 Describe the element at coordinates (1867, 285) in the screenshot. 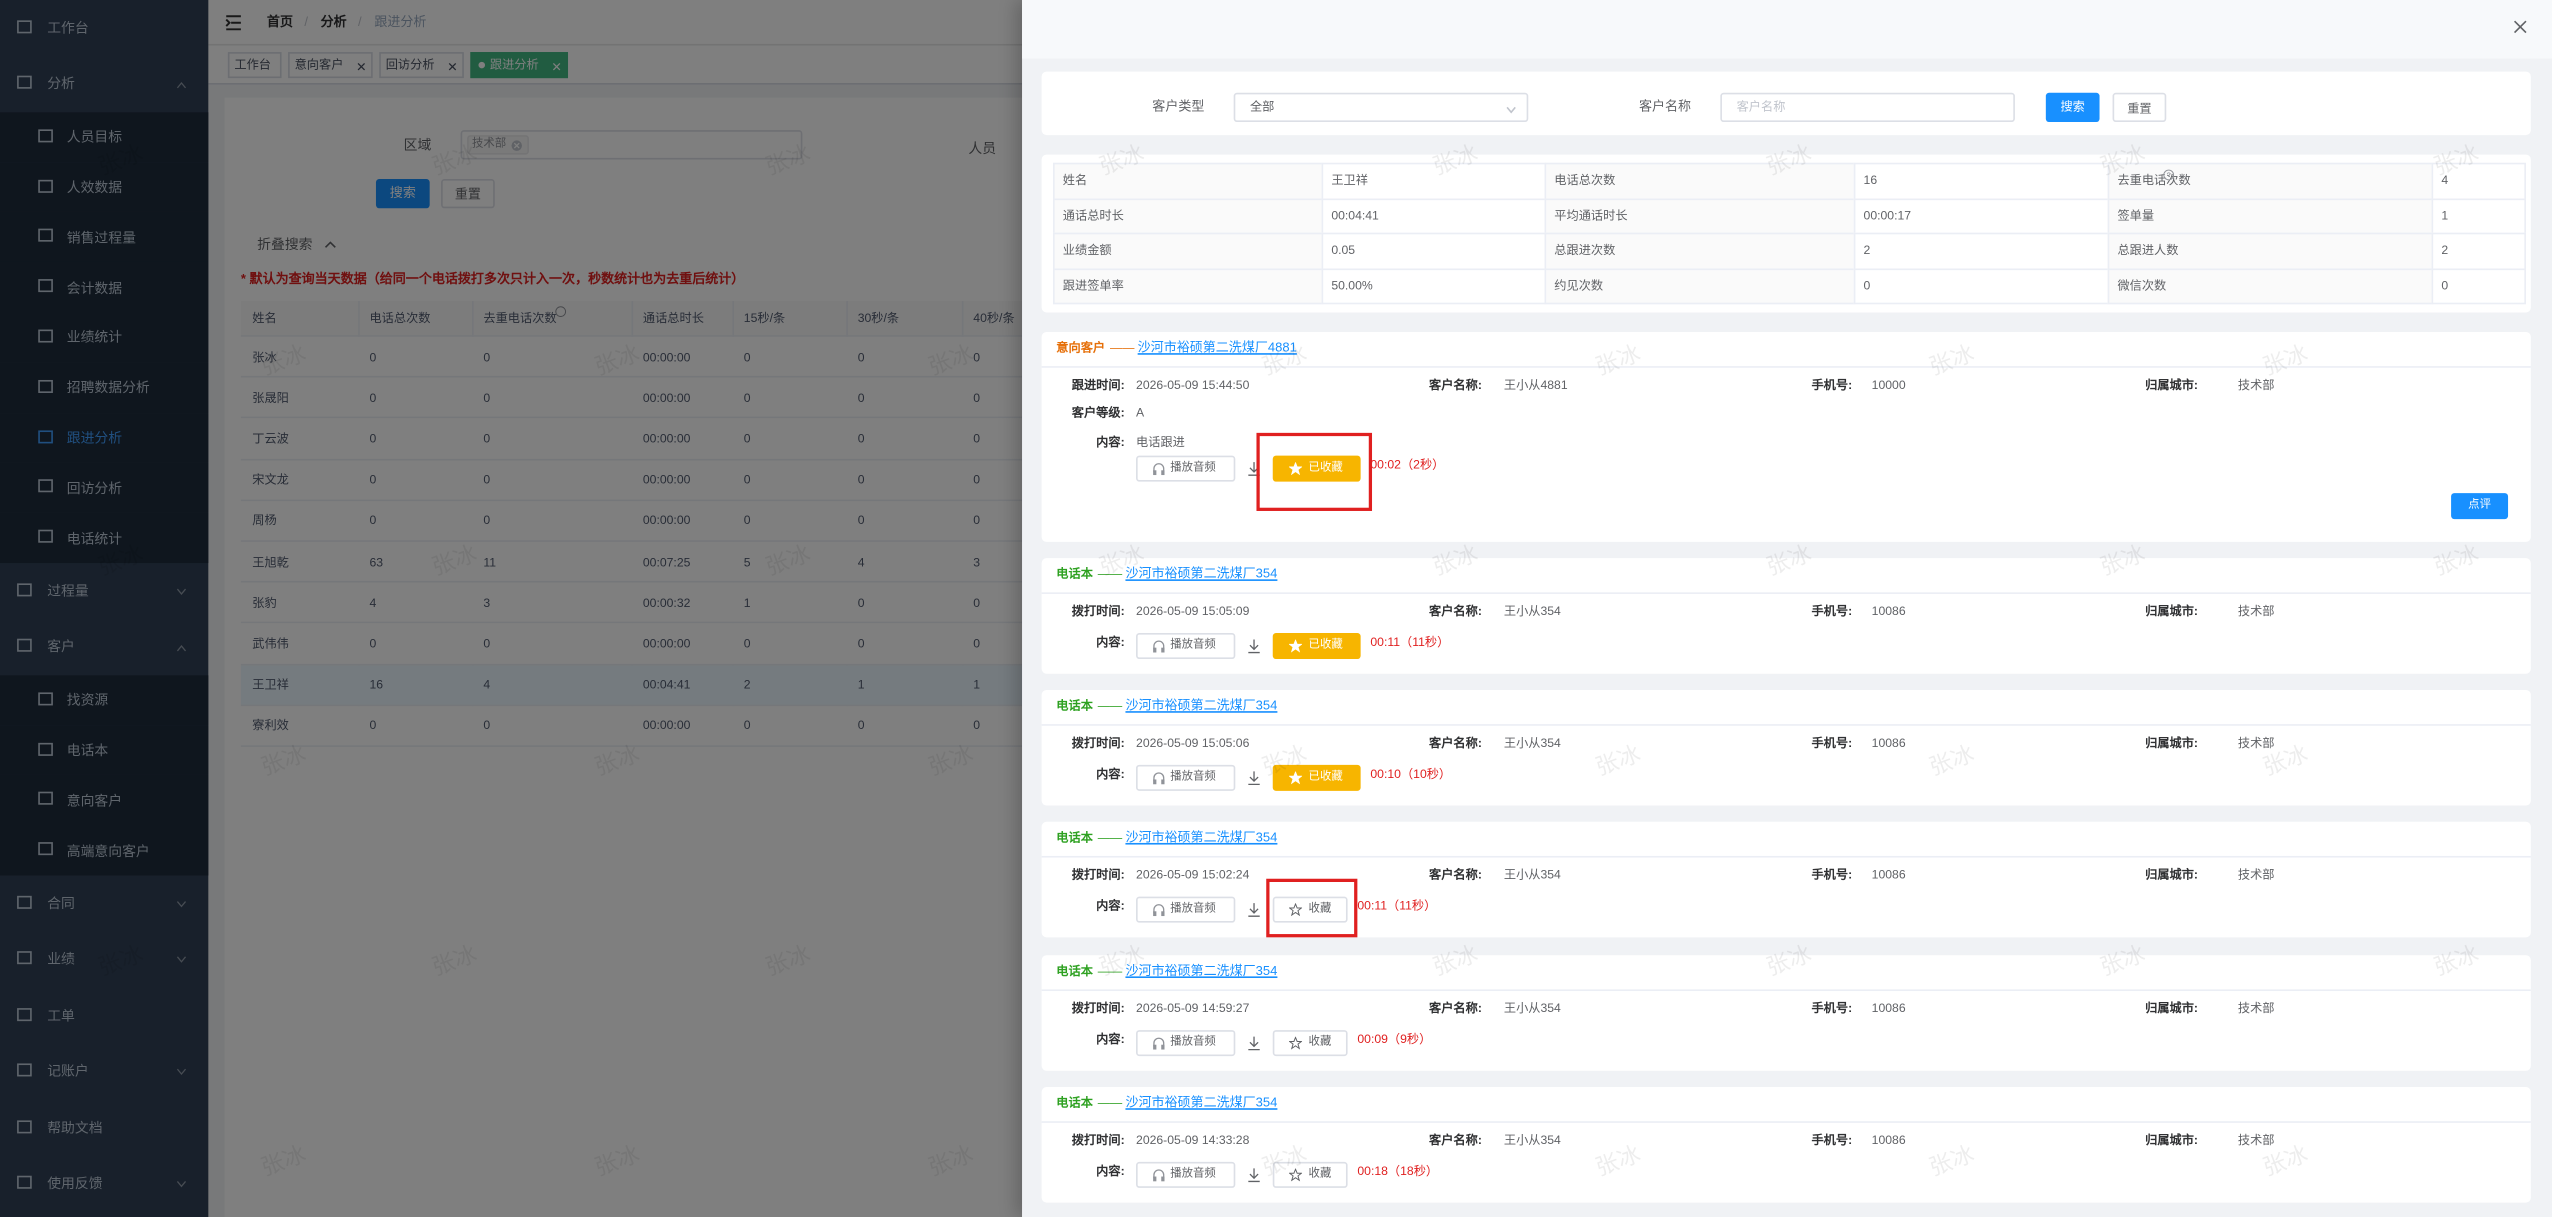

I see `stats-value: 0` at that location.